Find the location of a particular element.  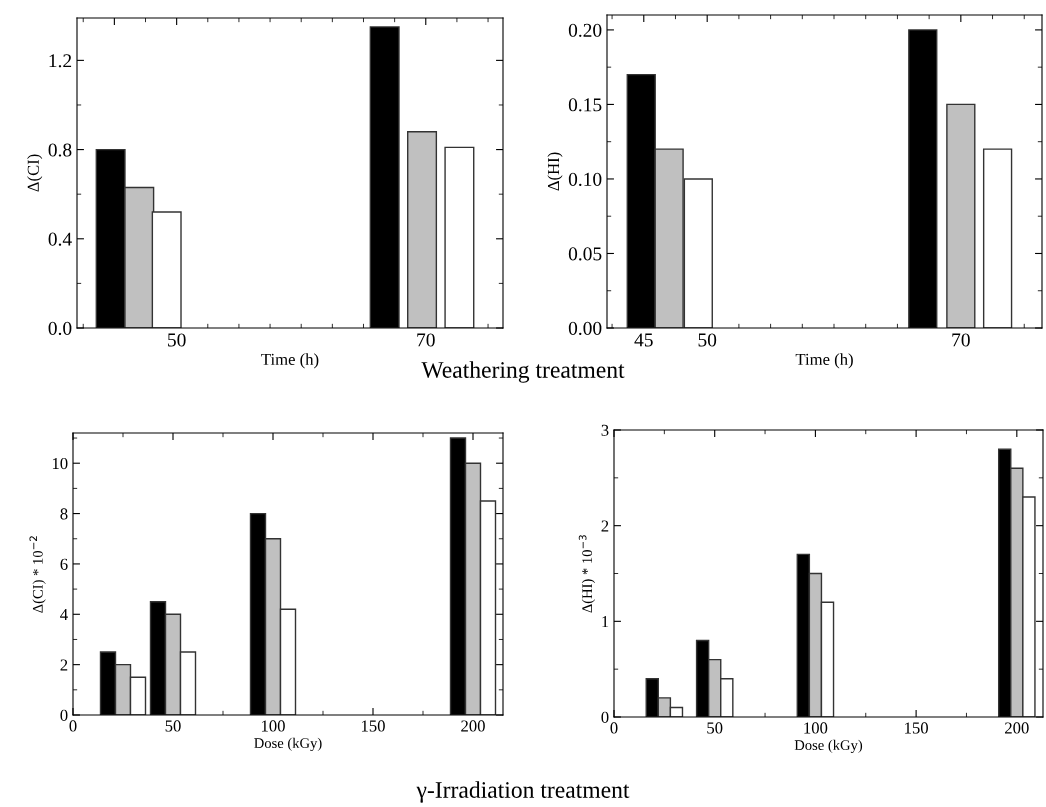

y-axis-title: Δ(CI) is located at coordinates (35, 173).